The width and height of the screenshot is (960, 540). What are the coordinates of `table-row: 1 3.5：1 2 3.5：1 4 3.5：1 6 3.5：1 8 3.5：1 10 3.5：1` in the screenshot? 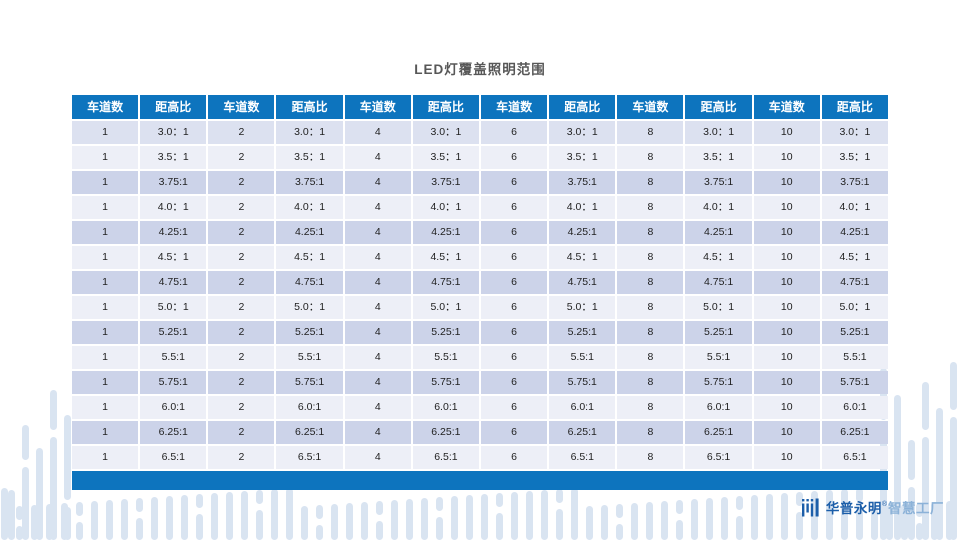 It's located at (480, 157).